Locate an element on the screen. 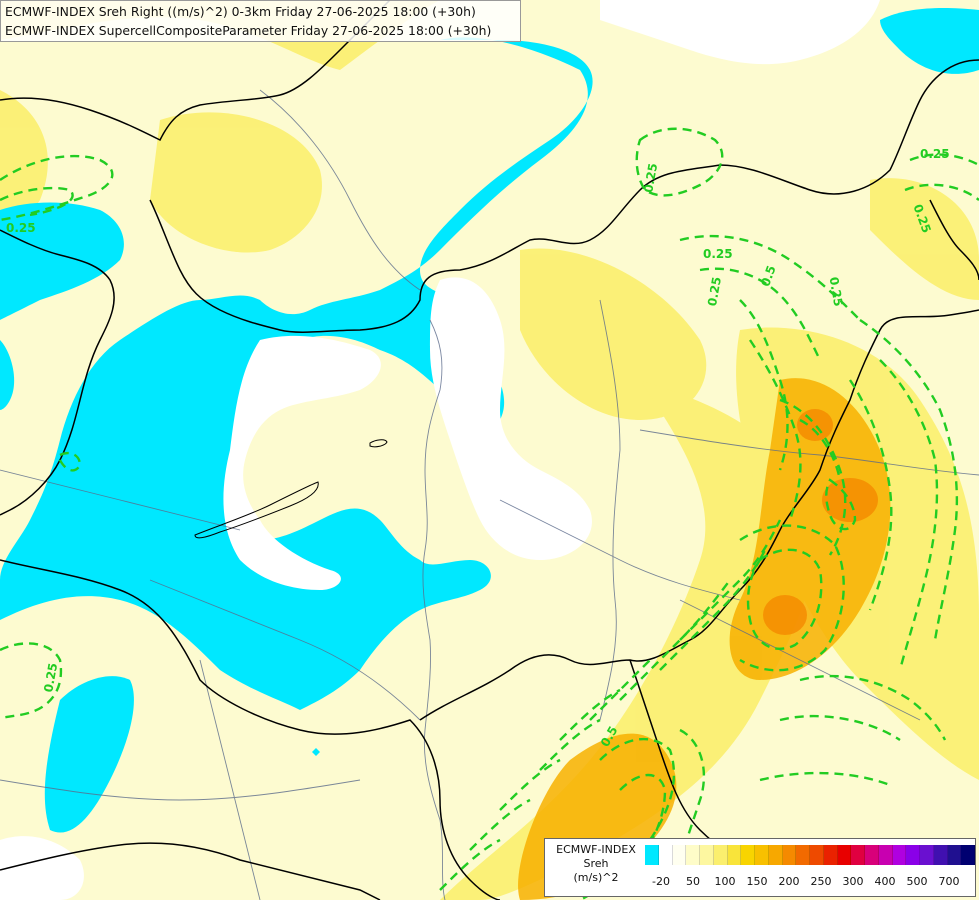 The height and width of the screenshot is (900, 979). small-lake-marker is located at coordinates (316, 752).